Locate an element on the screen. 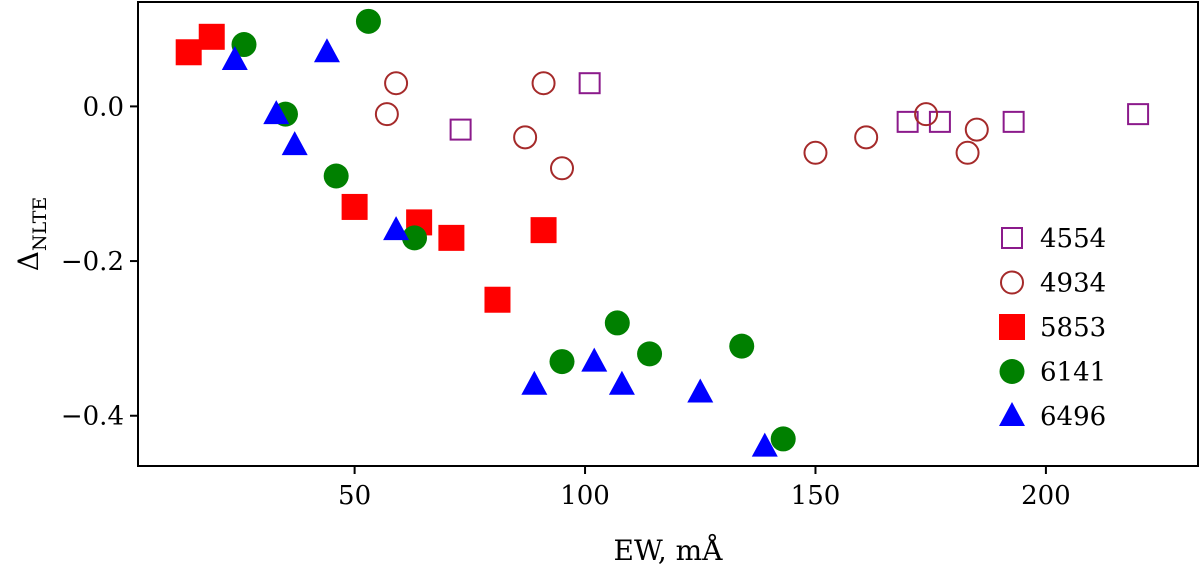 This screenshot has height=572, width=1200. legend: 4554 4934 5853 6141 6496 is located at coordinates (1052, 328).